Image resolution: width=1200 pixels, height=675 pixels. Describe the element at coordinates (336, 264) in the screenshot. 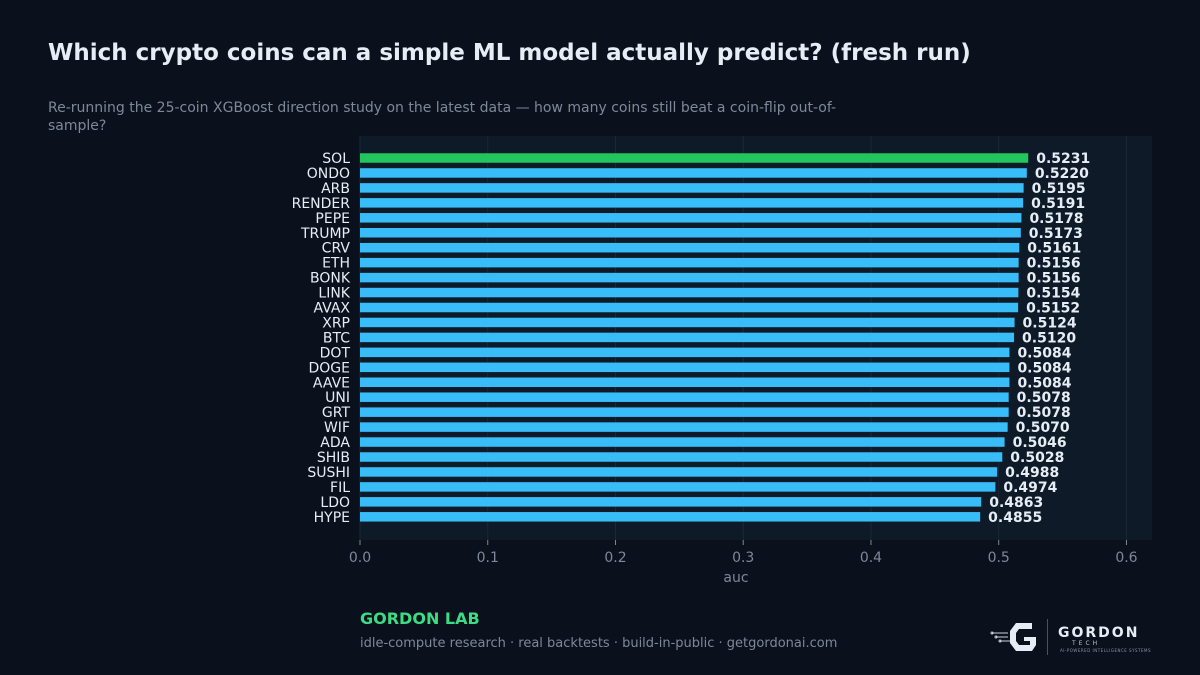

I see `category-label: ETH` at that location.